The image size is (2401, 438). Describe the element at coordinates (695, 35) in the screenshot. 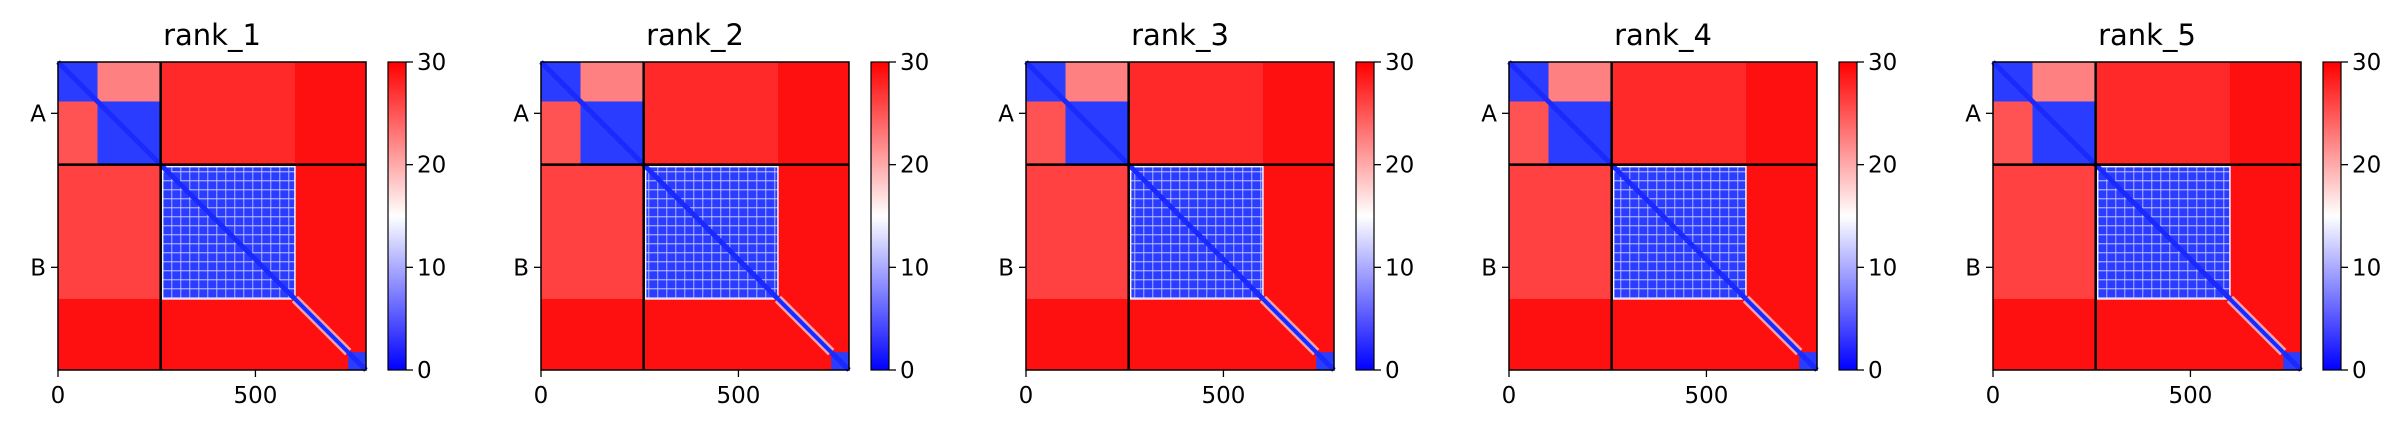

I see `panel-title: rank_2` at that location.